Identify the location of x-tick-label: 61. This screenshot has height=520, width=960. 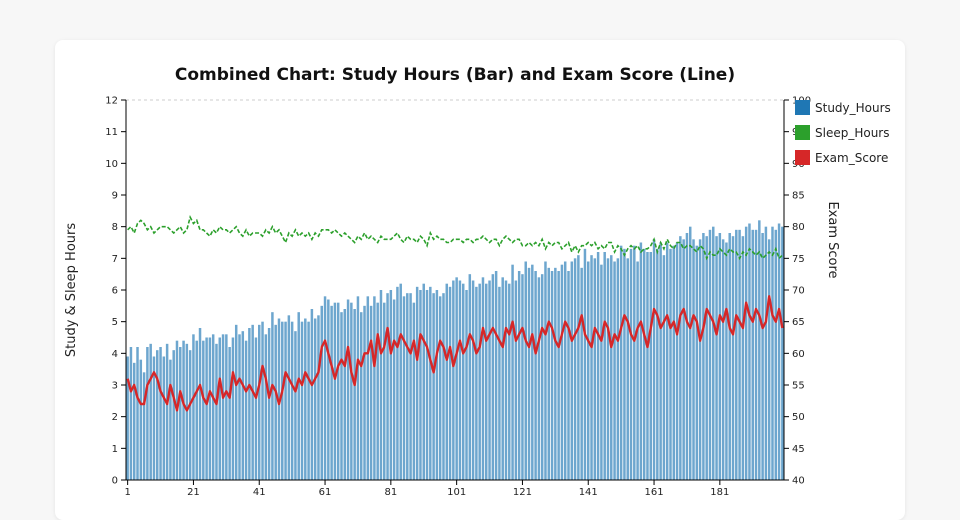
(325, 492).